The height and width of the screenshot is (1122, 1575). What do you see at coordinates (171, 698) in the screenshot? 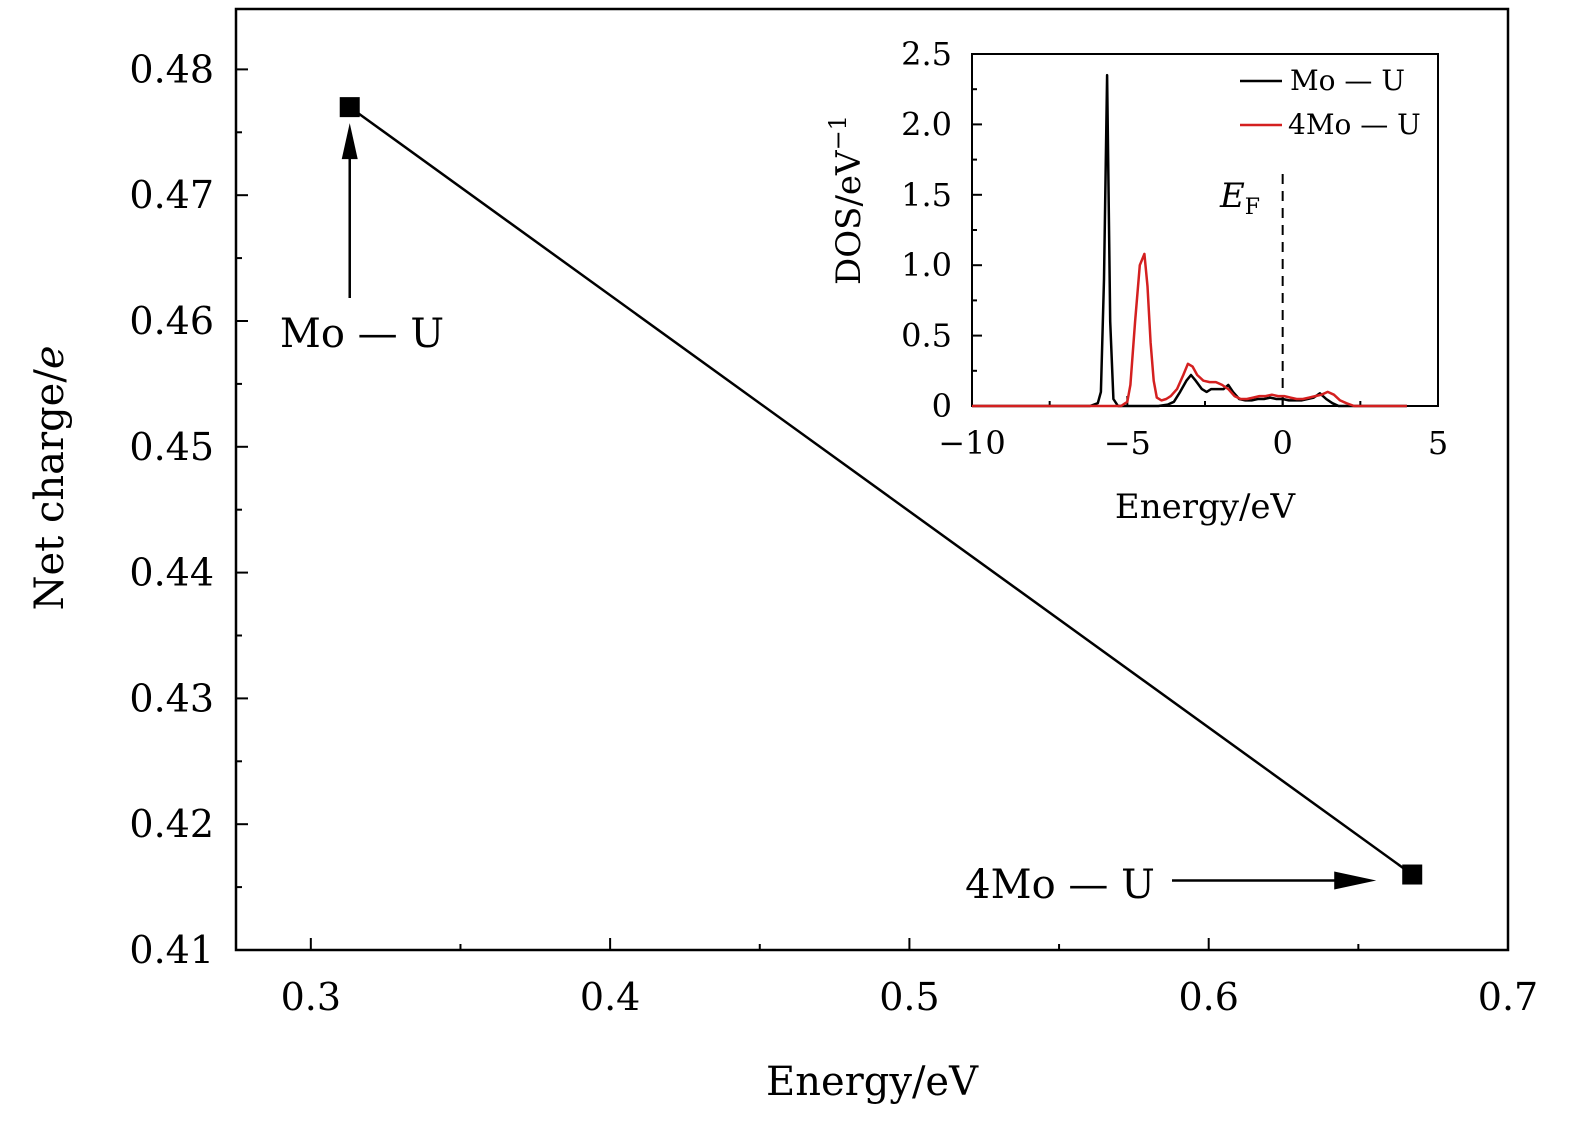
I see `main-y-tick-label: 0.43` at bounding box center [171, 698].